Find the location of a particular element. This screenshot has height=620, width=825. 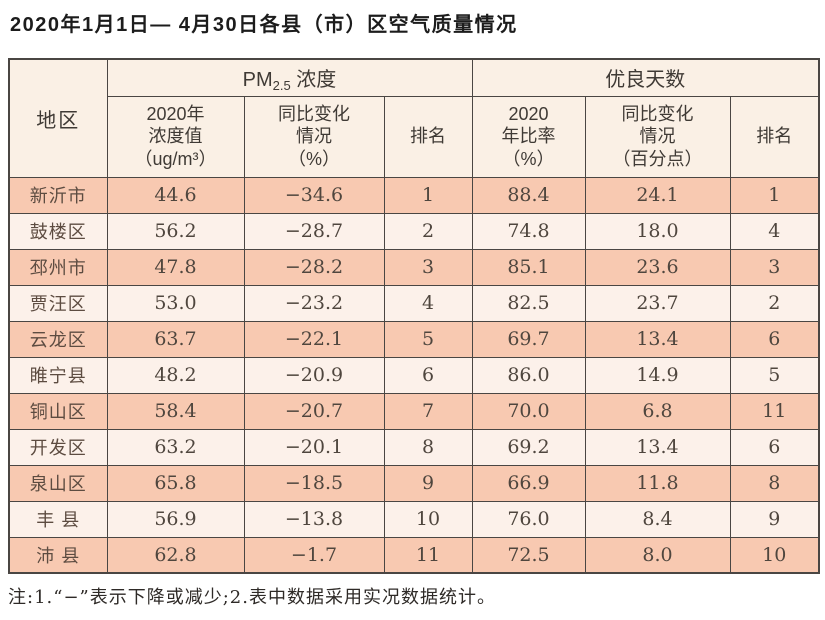

table-row: 沛 县 62.8 −1.7 11 72.5 8.0 10 is located at coordinates (414, 555).